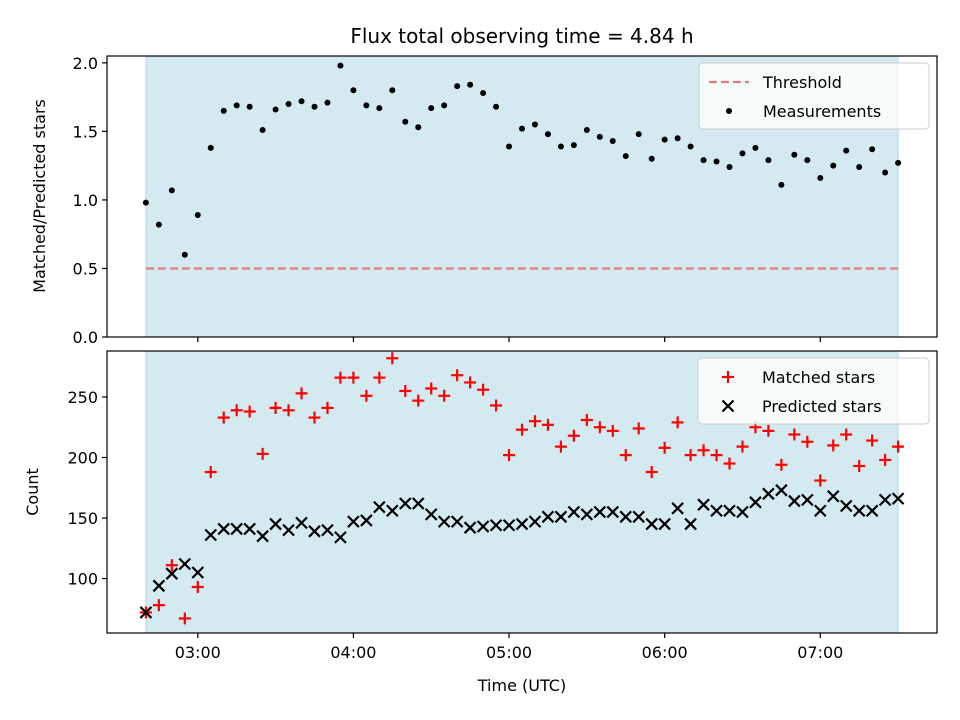 The height and width of the screenshot is (720, 960). I want to click on legend-label: Measurements, so click(822, 111).